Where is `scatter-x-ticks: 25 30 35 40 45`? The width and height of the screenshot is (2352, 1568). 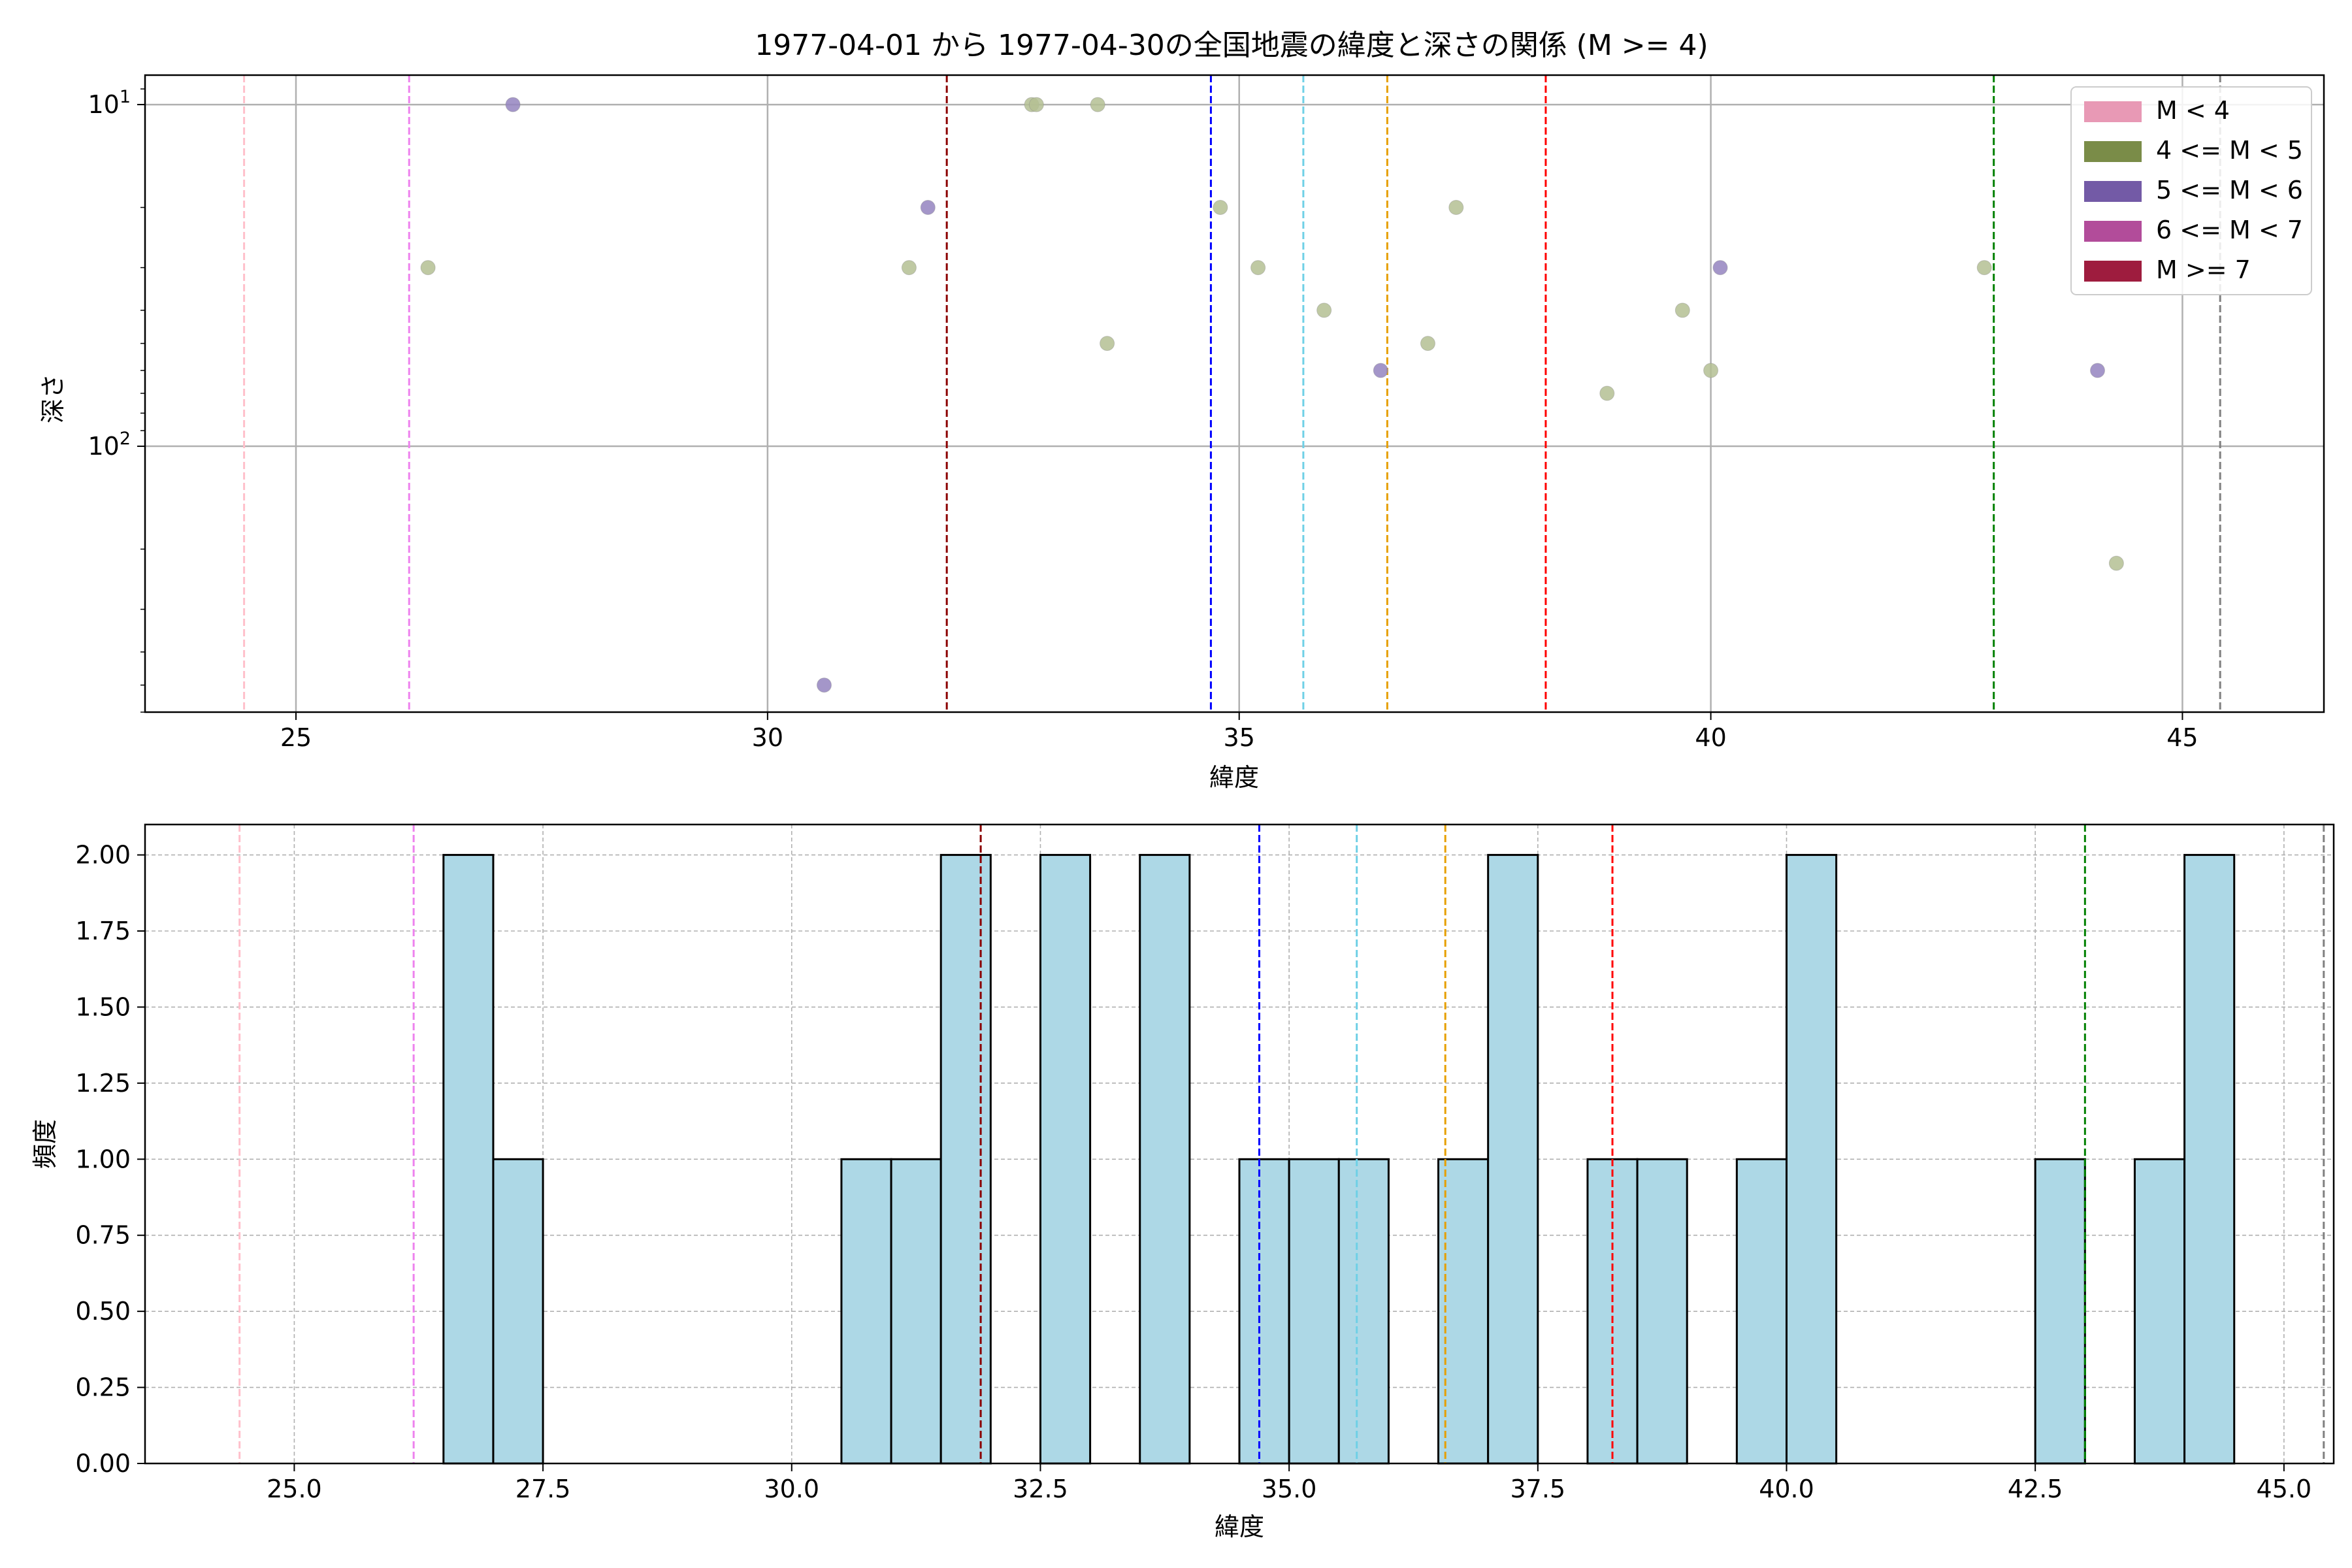
scatter-x-ticks: 25 30 35 40 45 is located at coordinates (1239, 732).